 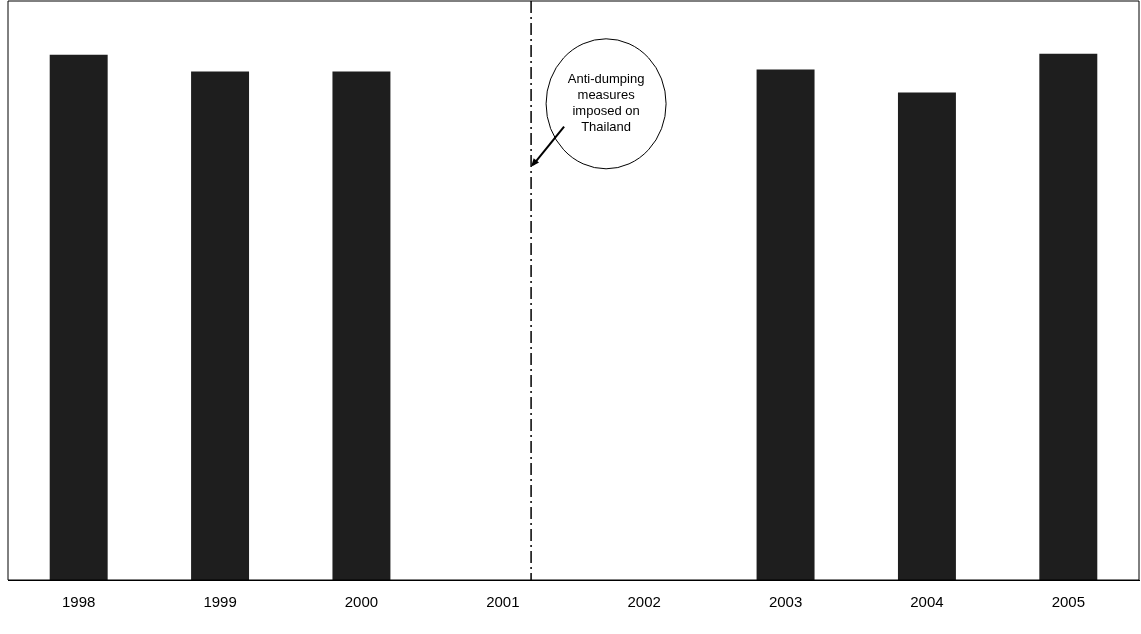 What do you see at coordinates (927, 602) in the screenshot?
I see `x-tick-label: 2004` at bounding box center [927, 602].